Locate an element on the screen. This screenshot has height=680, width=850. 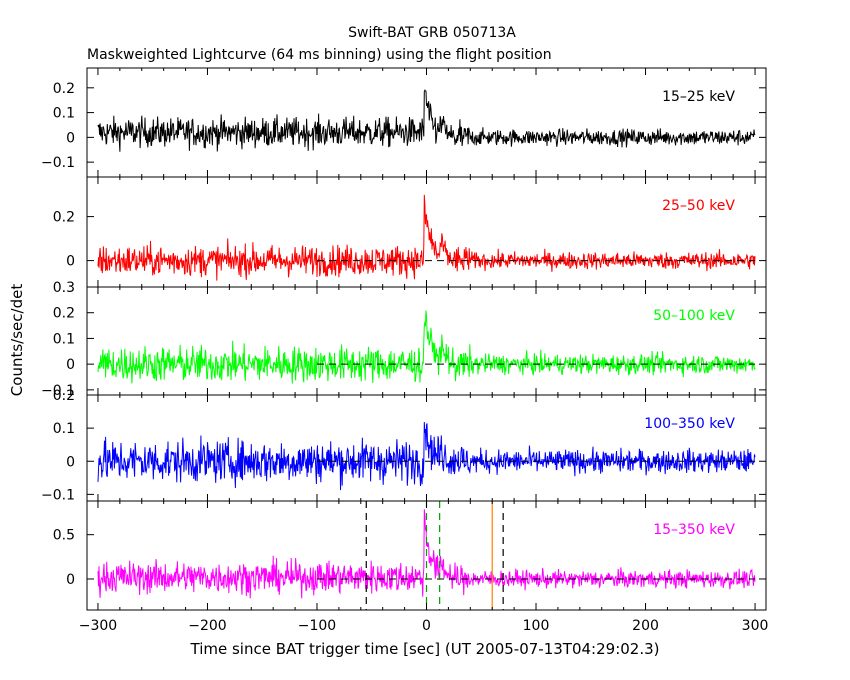
x-tick-label: −200 is located at coordinates (207, 626).